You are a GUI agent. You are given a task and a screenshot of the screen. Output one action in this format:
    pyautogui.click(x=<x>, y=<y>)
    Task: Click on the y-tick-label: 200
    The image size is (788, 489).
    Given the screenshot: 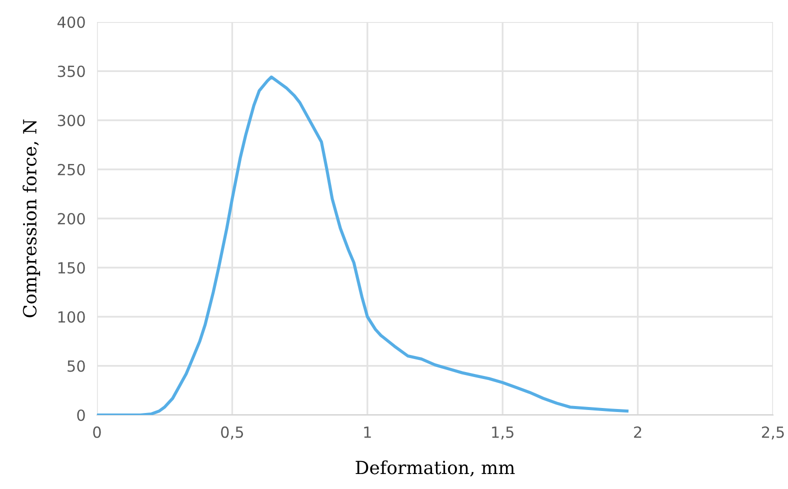 What is the action you would take?
    pyautogui.click(x=71, y=218)
    